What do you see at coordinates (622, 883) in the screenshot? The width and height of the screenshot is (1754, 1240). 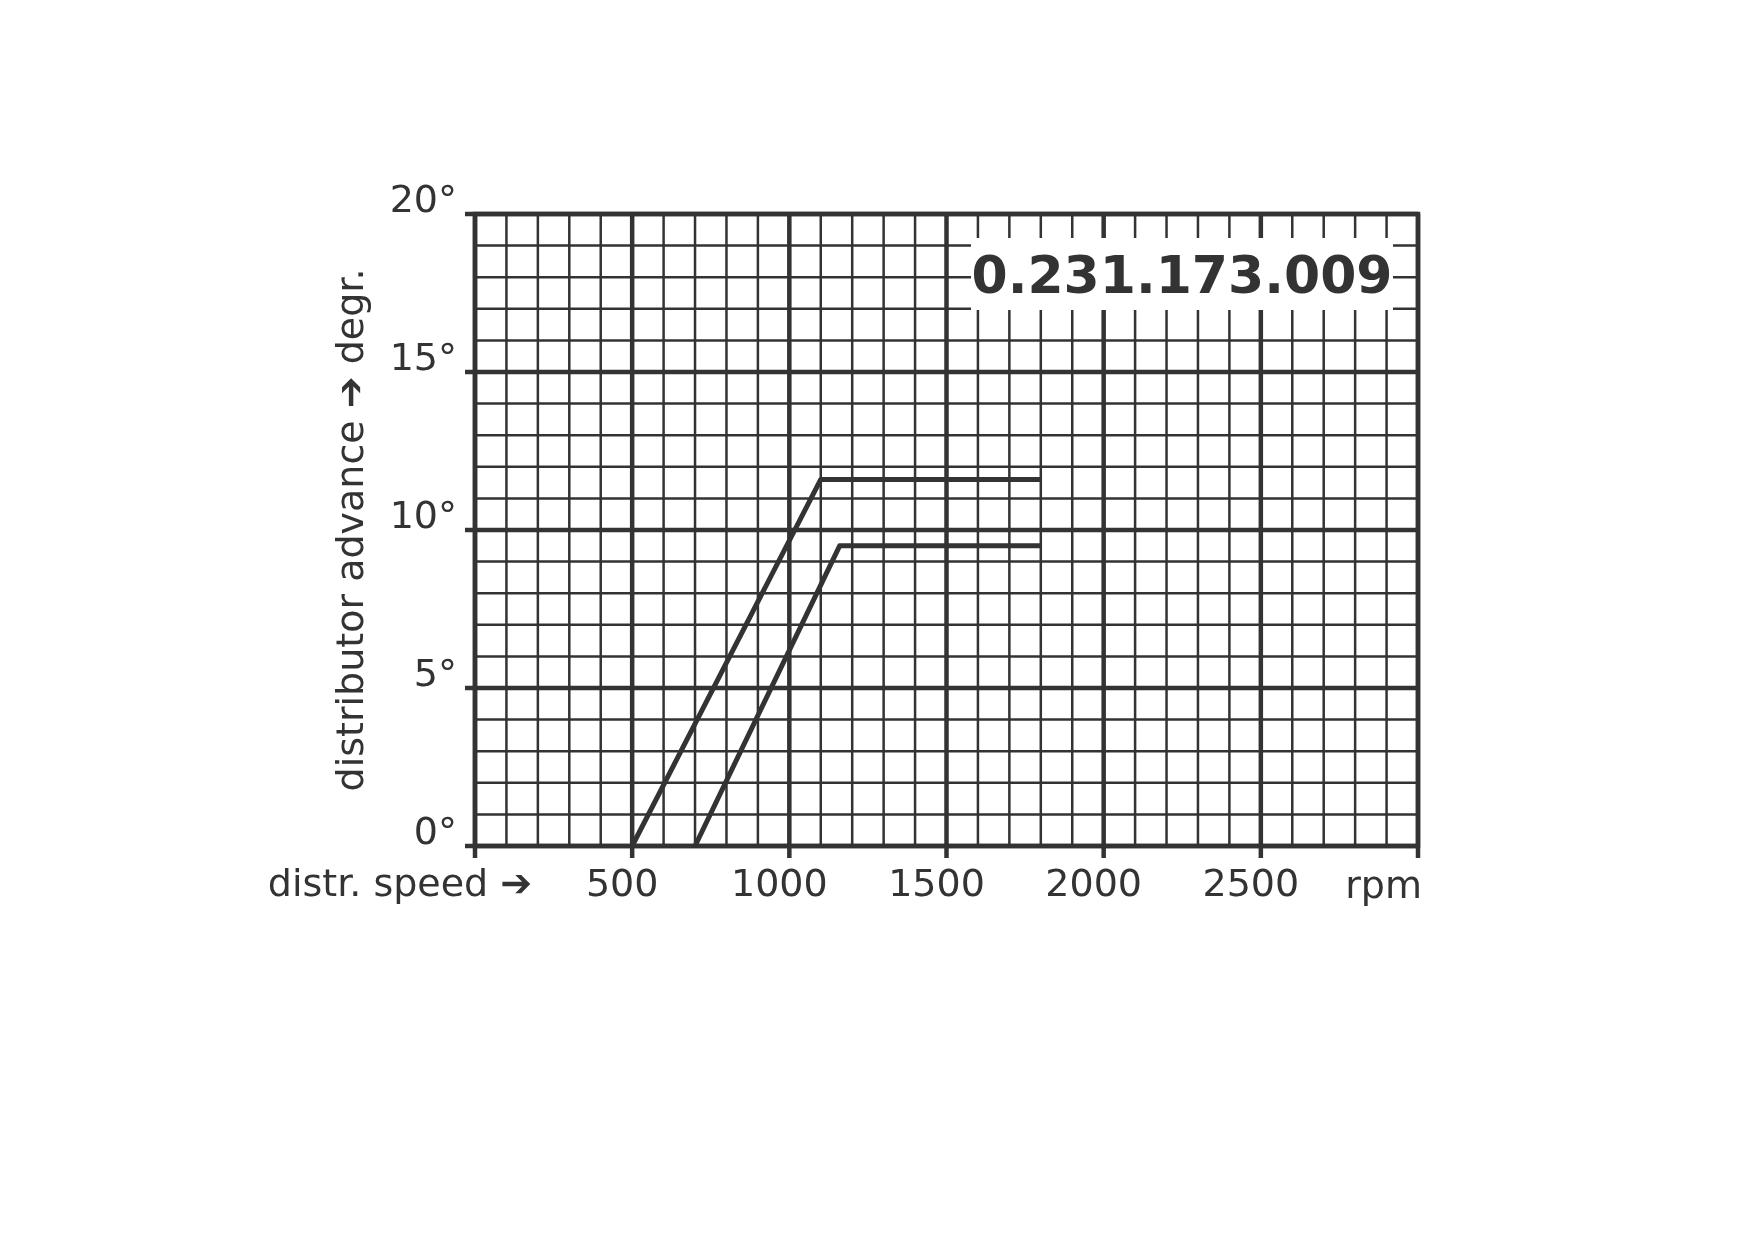 I see `x-tick-label: 500` at bounding box center [622, 883].